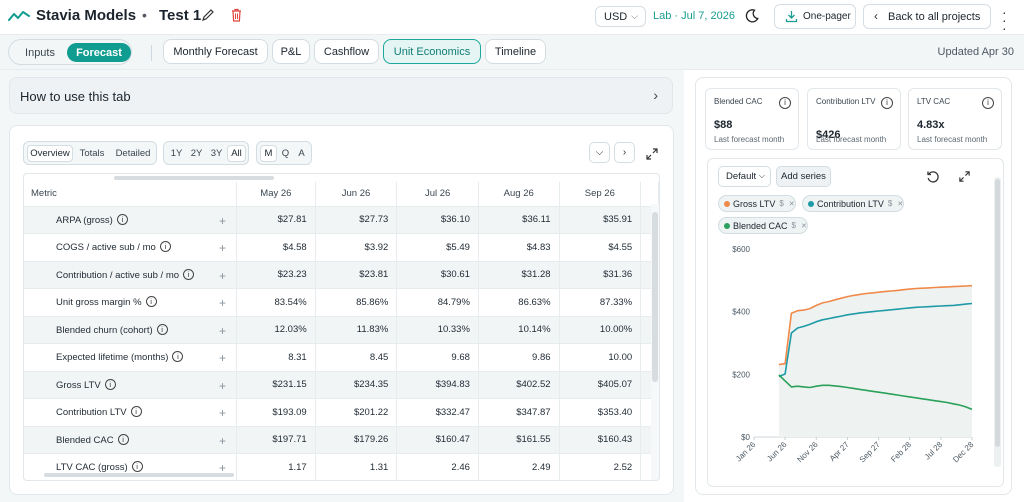 The width and height of the screenshot is (1024, 502). What do you see at coordinates (285, 153) in the screenshot?
I see `granularity-q: Q` at bounding box center [285, 153].